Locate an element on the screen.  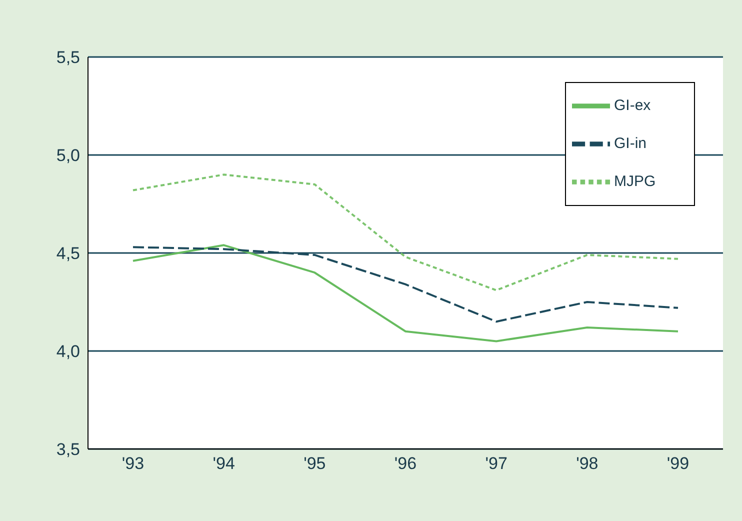
legend-label: MJPG is located at coordinates (635, 181).